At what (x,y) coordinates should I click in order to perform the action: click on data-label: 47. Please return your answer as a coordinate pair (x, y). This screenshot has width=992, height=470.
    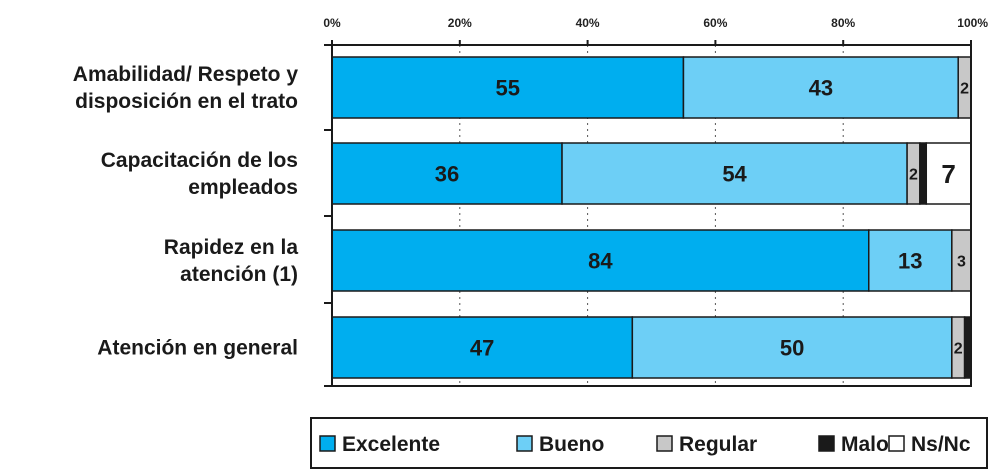
    Looking at the image, I should click on (482, 347).